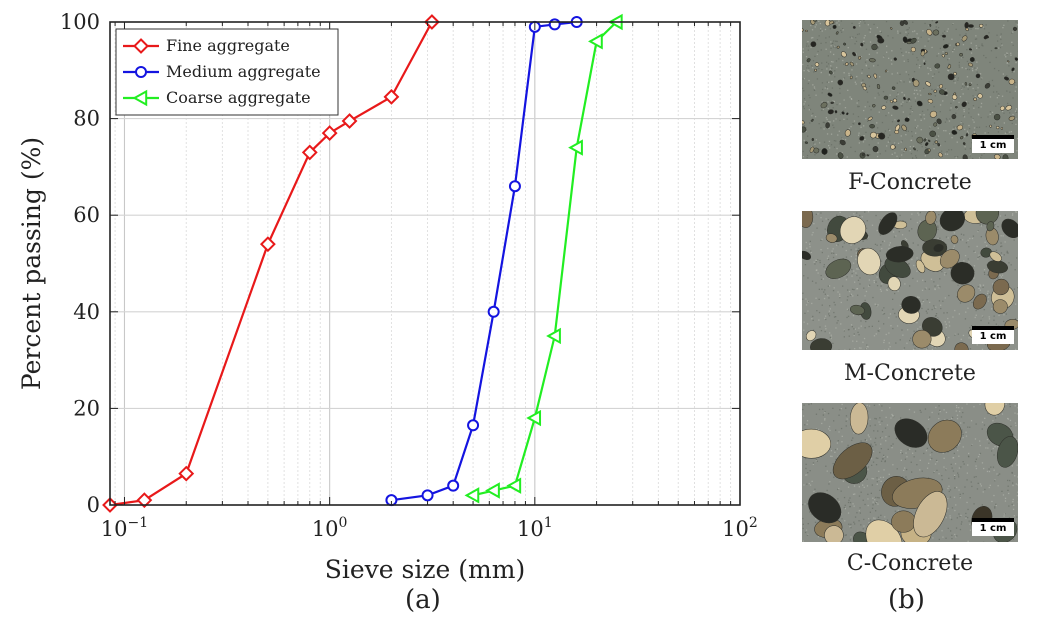 The width and height of the screenshot is (1054, 626). Describe the element at coordinates (910, 563) in the screenshot. I see `caption-c-concrete: C-Concrete` at that location.